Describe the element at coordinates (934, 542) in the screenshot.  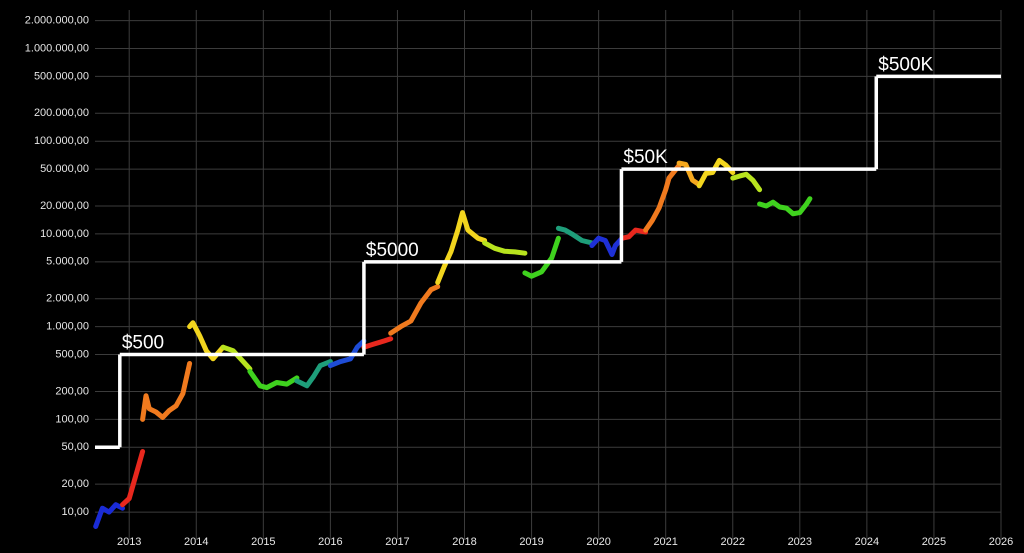
I see `x-tick-label: 2025` at that location.